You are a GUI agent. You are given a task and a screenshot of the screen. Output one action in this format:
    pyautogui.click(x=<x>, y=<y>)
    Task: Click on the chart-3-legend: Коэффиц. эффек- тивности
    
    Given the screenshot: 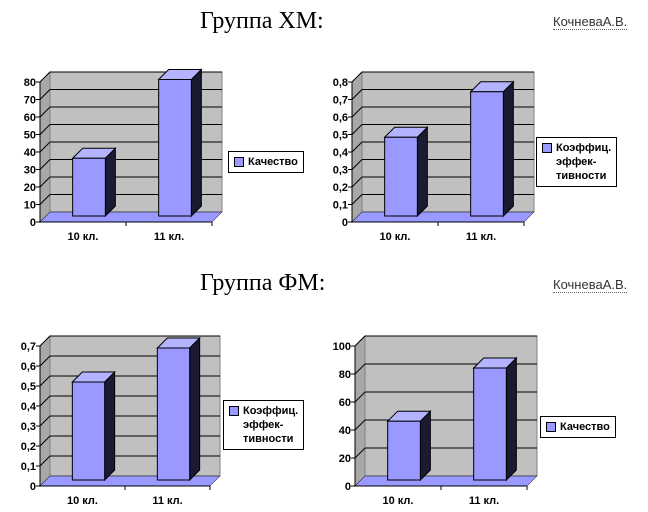 What is the action you would take?
    pyautogui.click(x=264, y=425)
    